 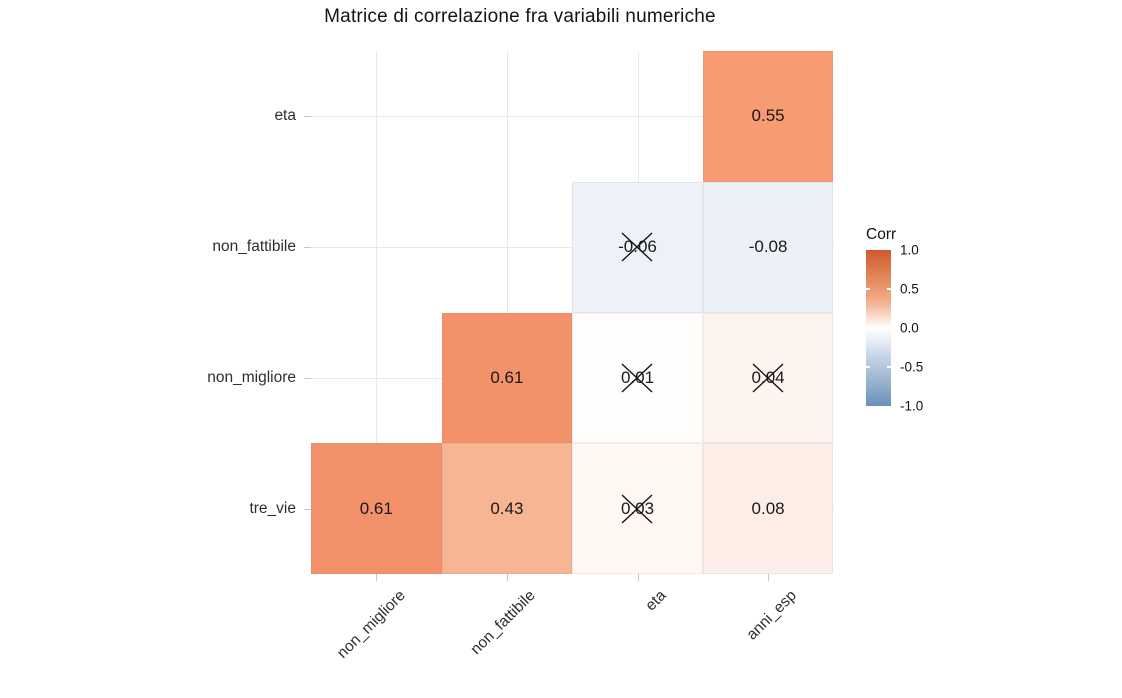 What do you see at coordinates (371, 624) in the screenshot?
I see `x-axis-label: non_migliore` at bounding box center [371, 624].